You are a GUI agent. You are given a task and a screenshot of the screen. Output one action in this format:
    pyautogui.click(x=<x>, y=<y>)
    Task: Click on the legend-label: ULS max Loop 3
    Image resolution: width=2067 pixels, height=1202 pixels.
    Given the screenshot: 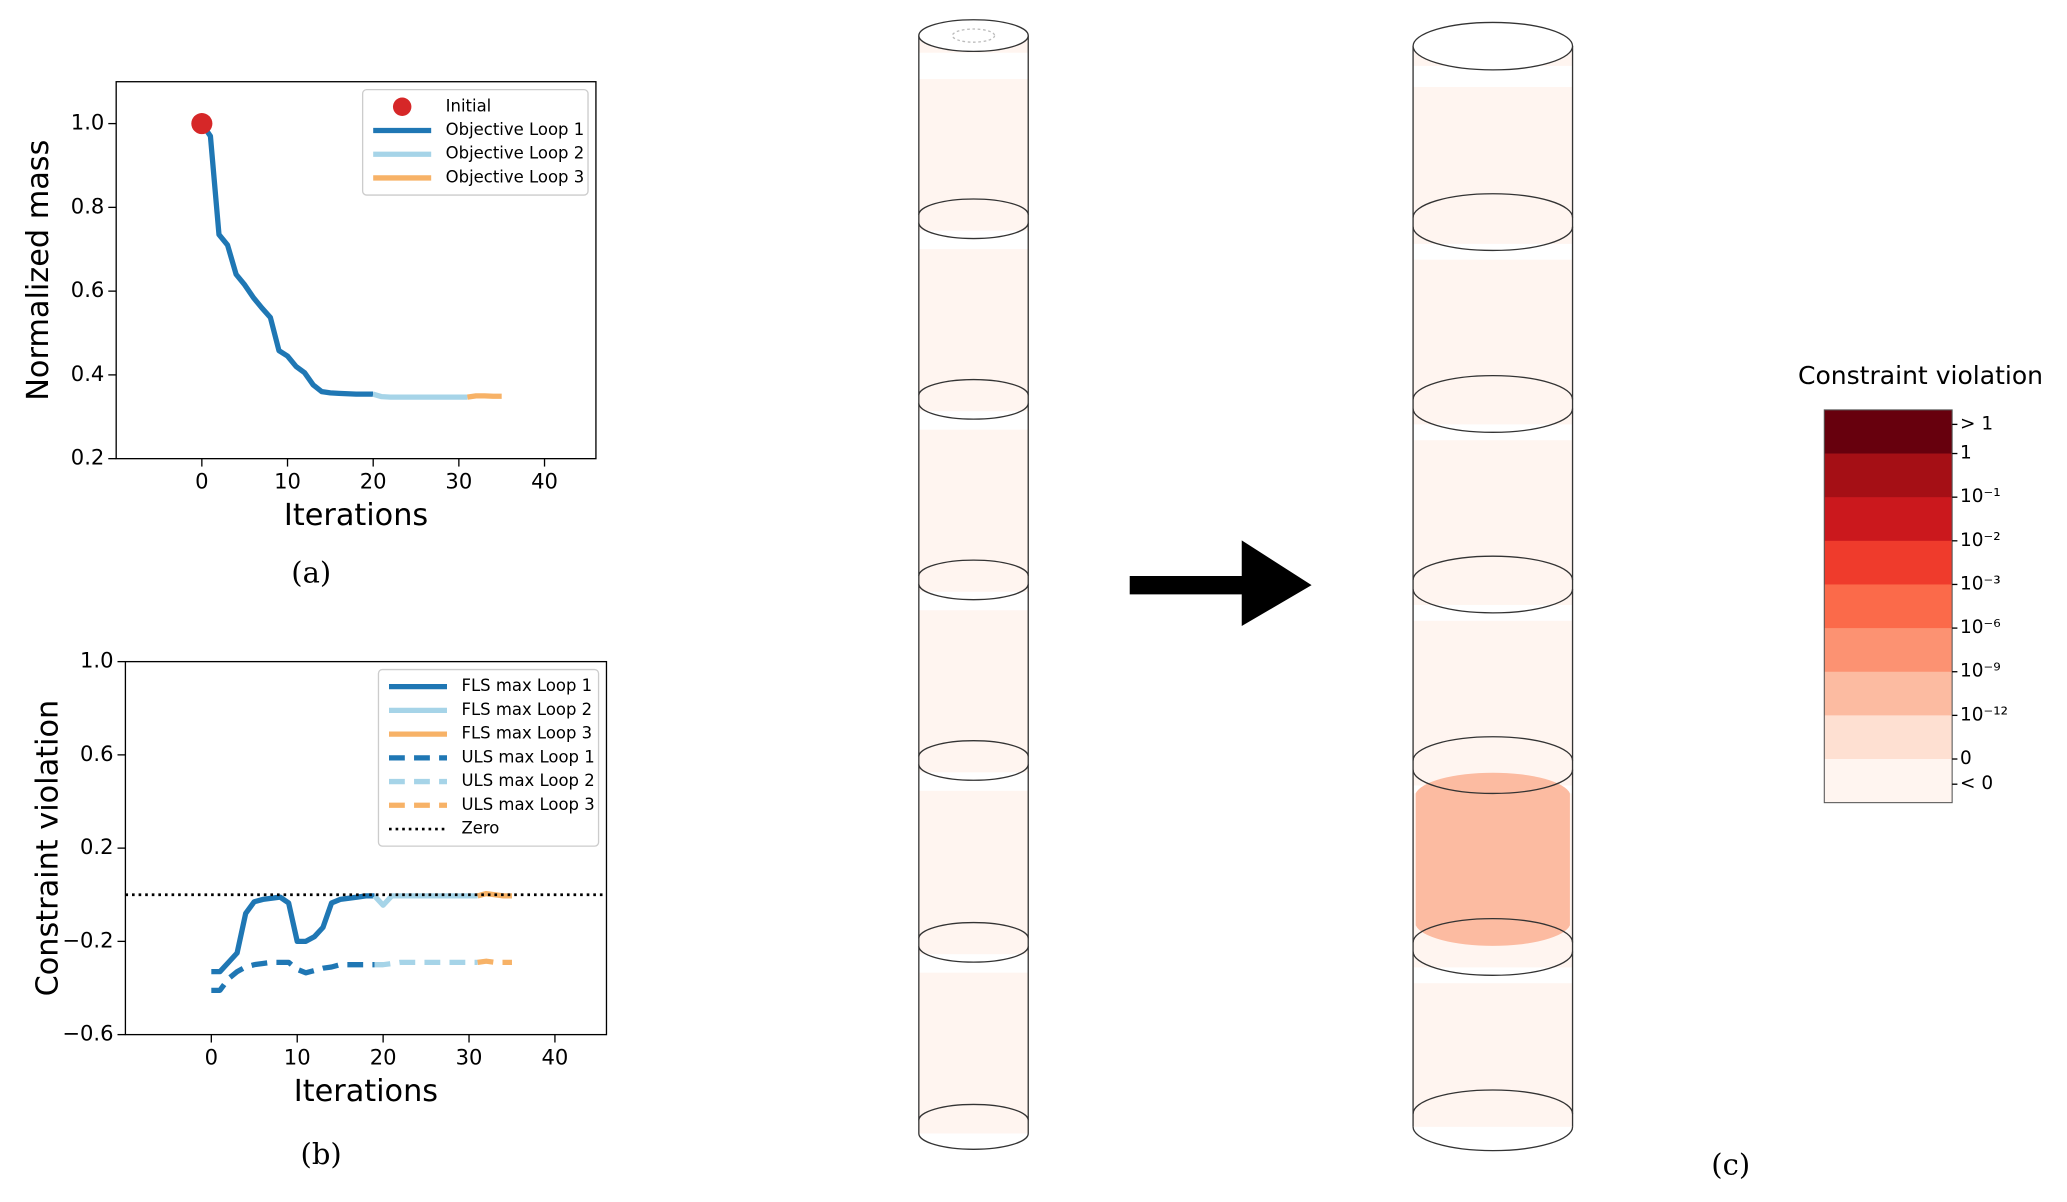 What is the action you would take?
    pyautogui.click(x=527, y=804)
    